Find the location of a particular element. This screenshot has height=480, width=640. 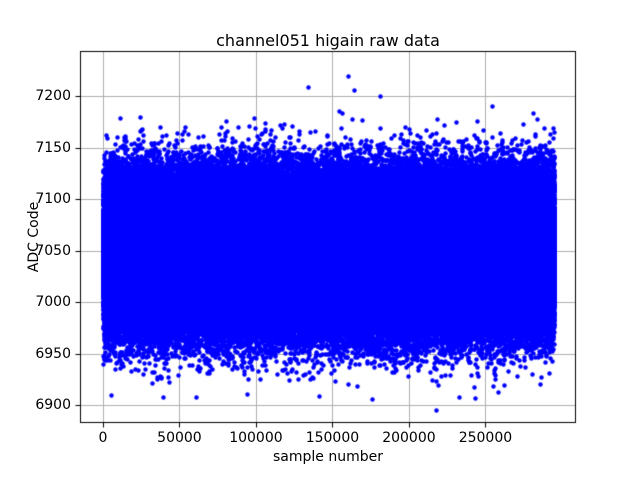

y-axis-label: ADC Code is located at coordinates (34, 237).